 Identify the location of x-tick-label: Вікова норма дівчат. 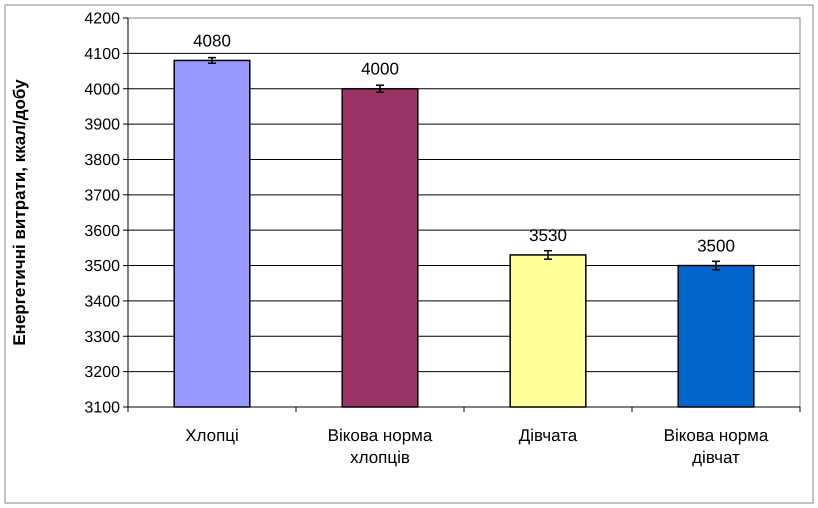
(716, 446).